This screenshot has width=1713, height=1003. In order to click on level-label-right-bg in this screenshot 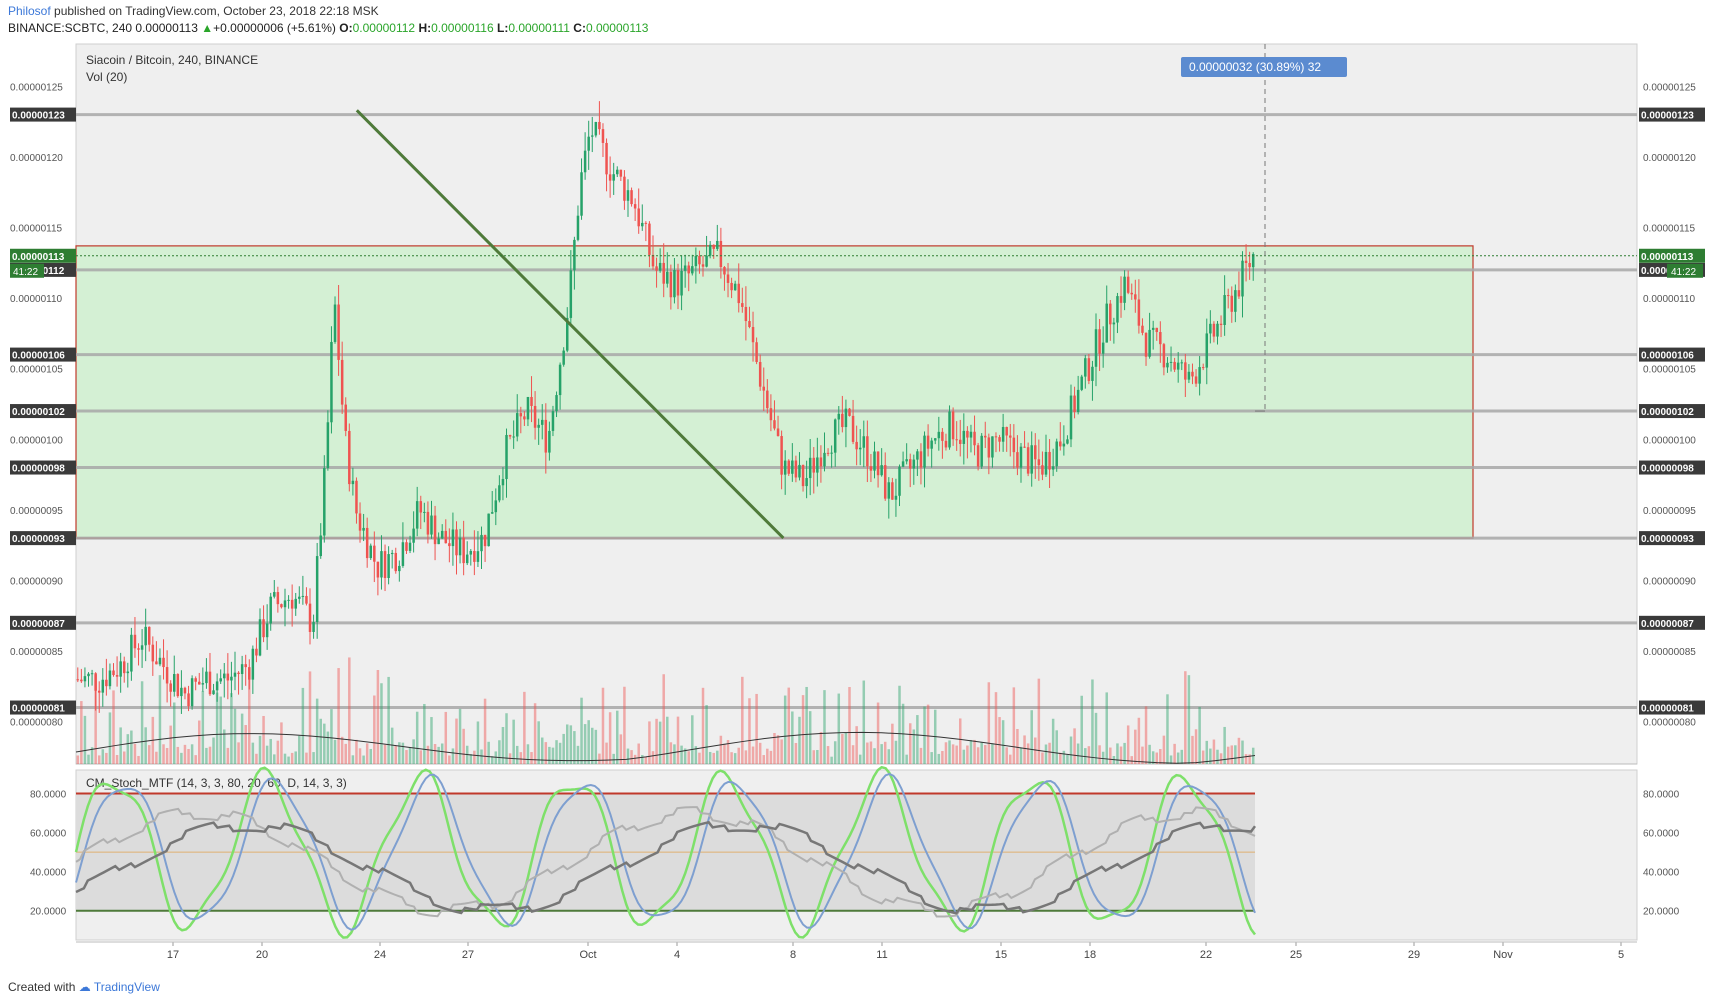, I will do `click(1672, 622)`.